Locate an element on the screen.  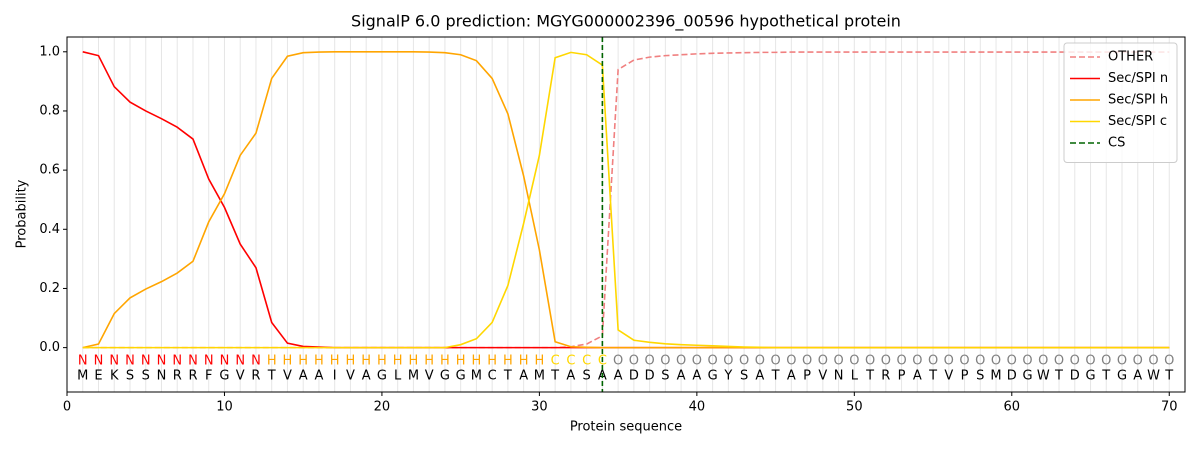
x-axis-label: Protein sequence is located at coordinates (626, 427).